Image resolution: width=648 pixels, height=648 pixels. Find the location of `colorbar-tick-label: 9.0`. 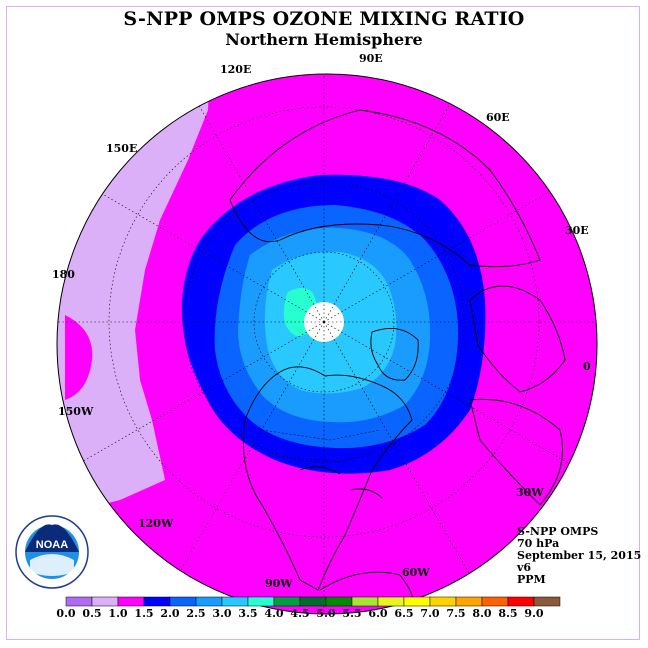

colorbar-tick-label: 9.0 is located at coordinates (534, 613).